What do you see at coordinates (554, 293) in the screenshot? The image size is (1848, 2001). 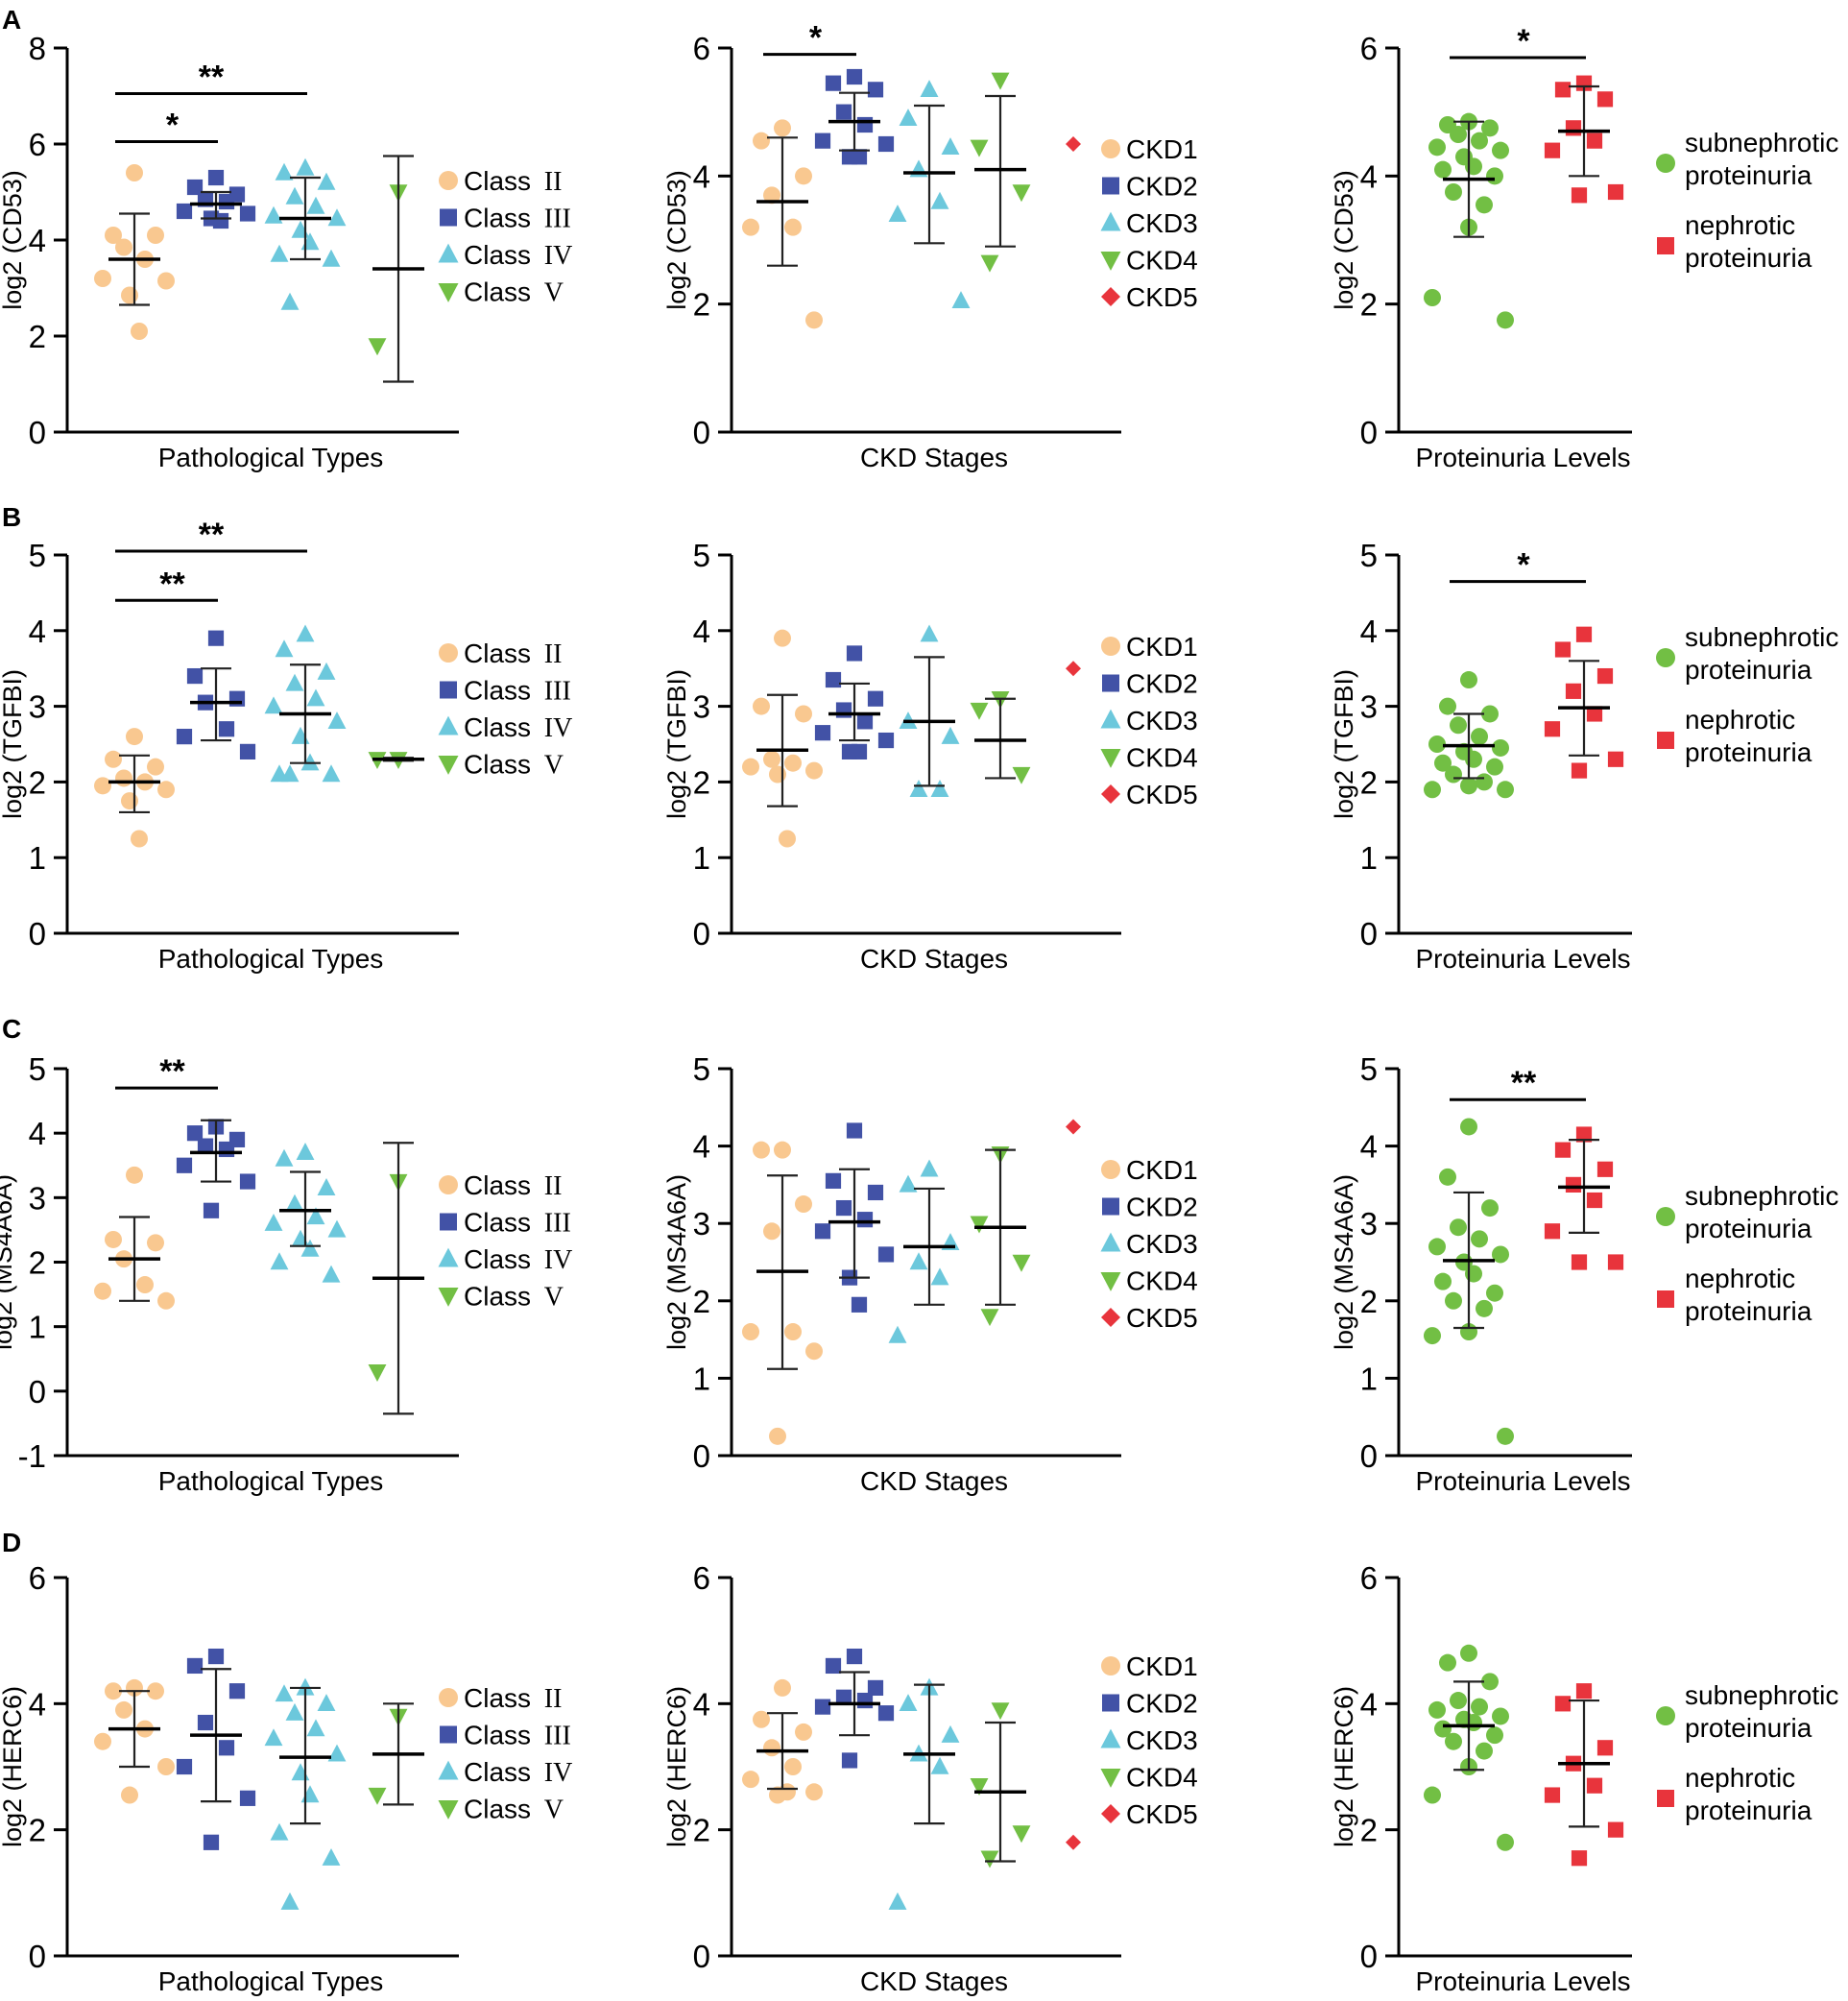 I see `legend-roman: V` at bounding box center [554, 293].